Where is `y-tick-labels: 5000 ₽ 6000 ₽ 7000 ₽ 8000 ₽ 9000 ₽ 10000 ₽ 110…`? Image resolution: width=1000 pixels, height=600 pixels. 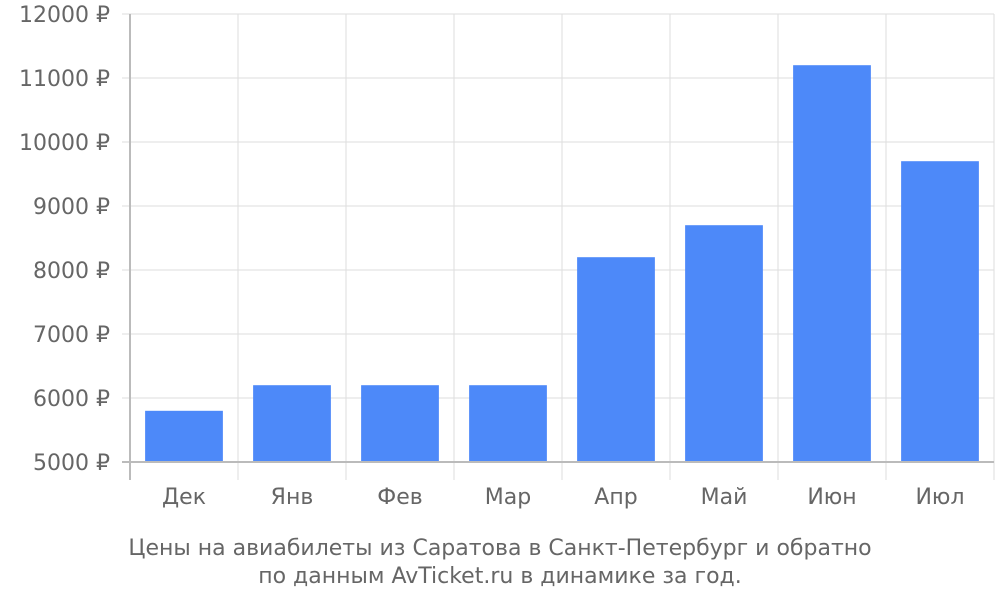
y-tick-labels: 5000 ₽ 6000 ₽ 7000 ₽ 8000 ₽ 9000 ₽ 10000 ₽ 110… is located at coordinates (64, 239).